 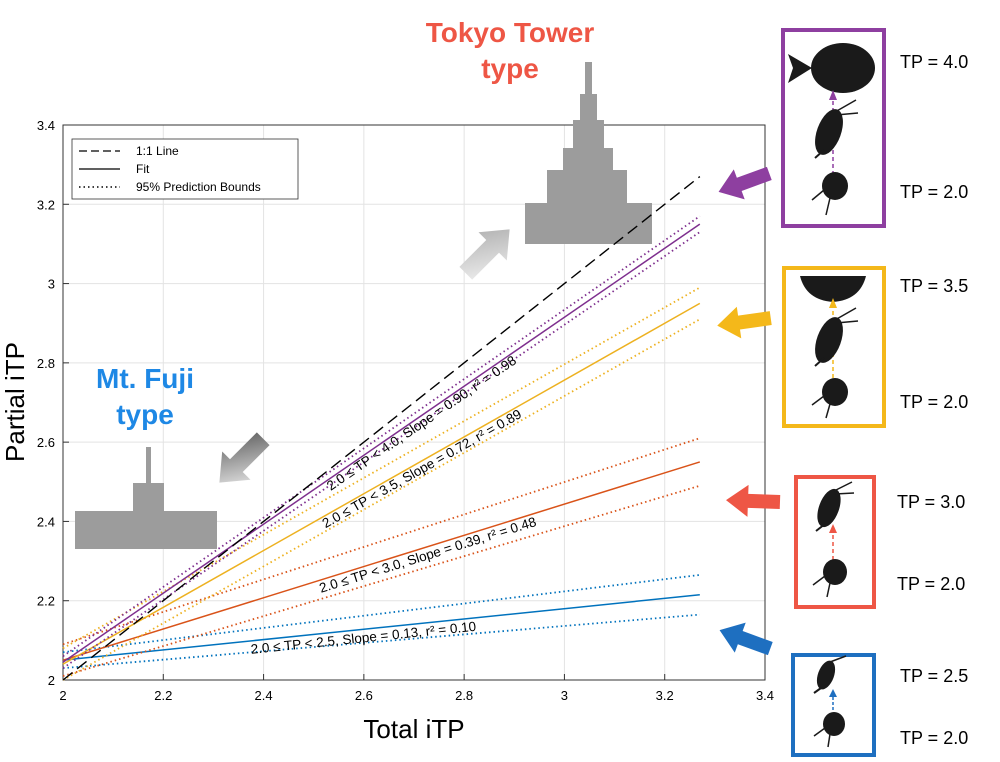 What do you see at coordinates (413, 729) in the screenshot?
I see `x-axis-title: Total iTP` at bounding box center [413, 729].